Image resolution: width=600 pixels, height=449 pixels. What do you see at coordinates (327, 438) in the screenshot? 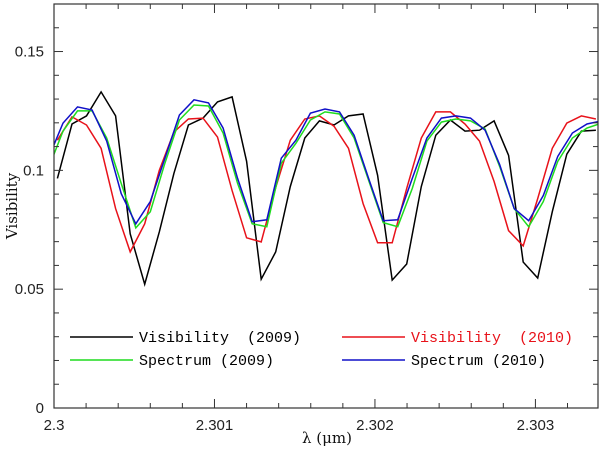
I see `x-axis-title: λ (μm)` at bounding box center [327, 438].